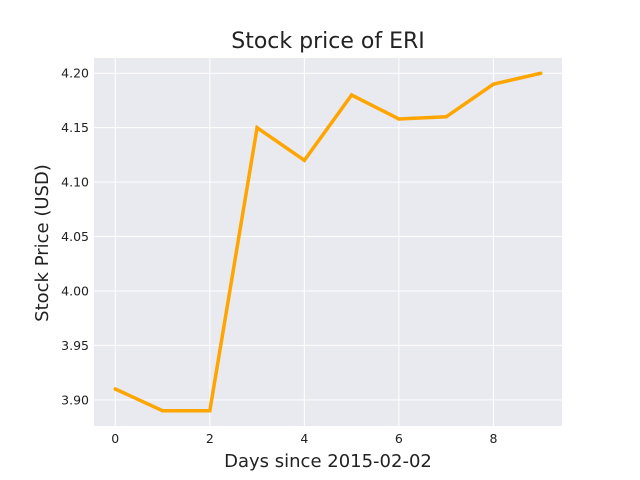 The width and height of the screenshot is (640, 480). I want to click on x-axis-label: Days since 2015-02-02, so click(328, 461).